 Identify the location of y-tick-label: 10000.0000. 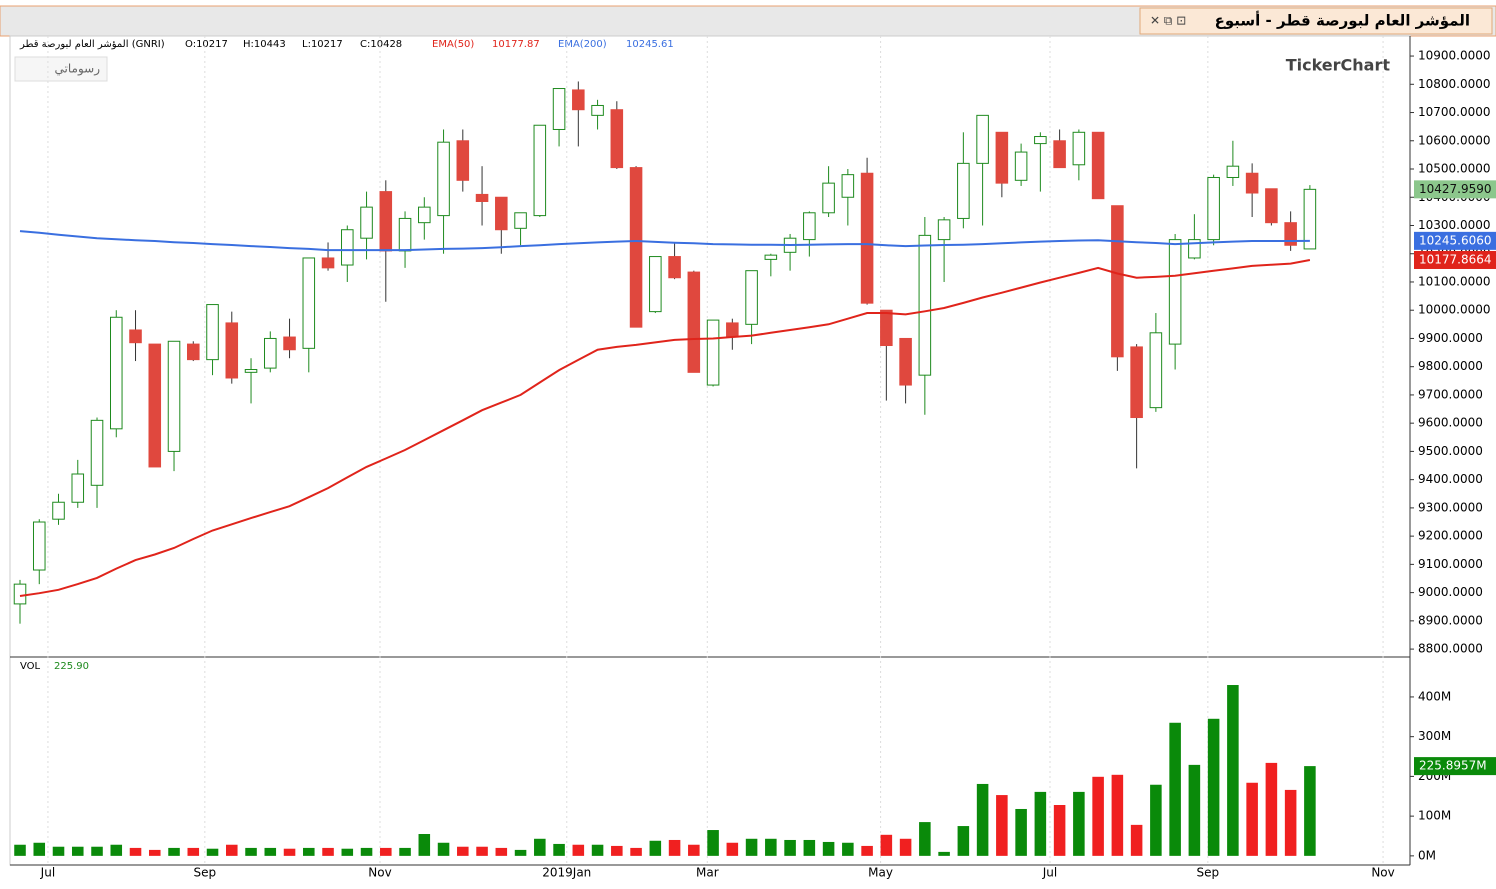
(1454, 310).